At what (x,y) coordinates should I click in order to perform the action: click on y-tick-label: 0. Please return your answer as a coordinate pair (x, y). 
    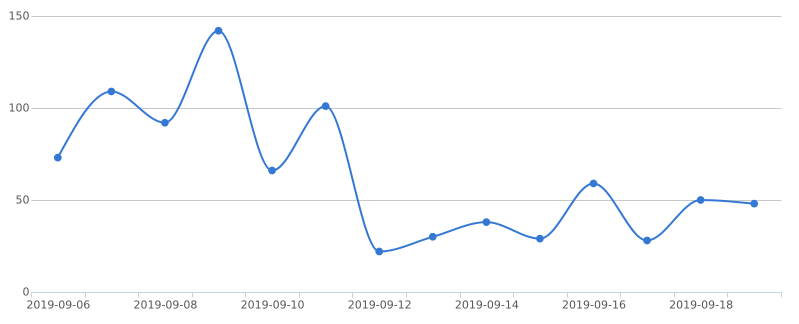
    Looking at the image, I should click on (26, 292).